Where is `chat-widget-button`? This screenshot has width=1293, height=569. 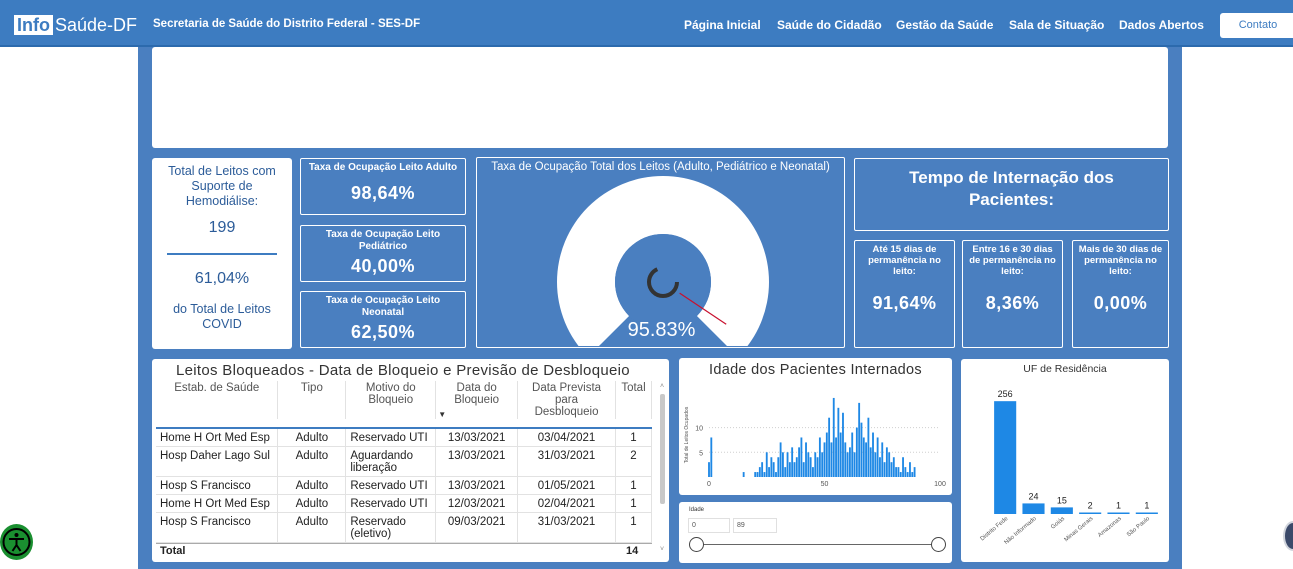 chat-widget-button is located at coordinates (1288, 536).